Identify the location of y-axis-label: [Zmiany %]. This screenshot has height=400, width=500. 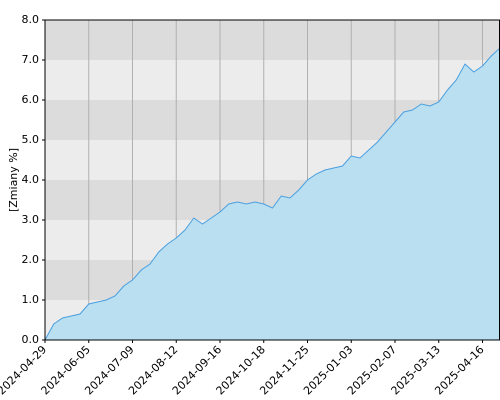
(13, 180).